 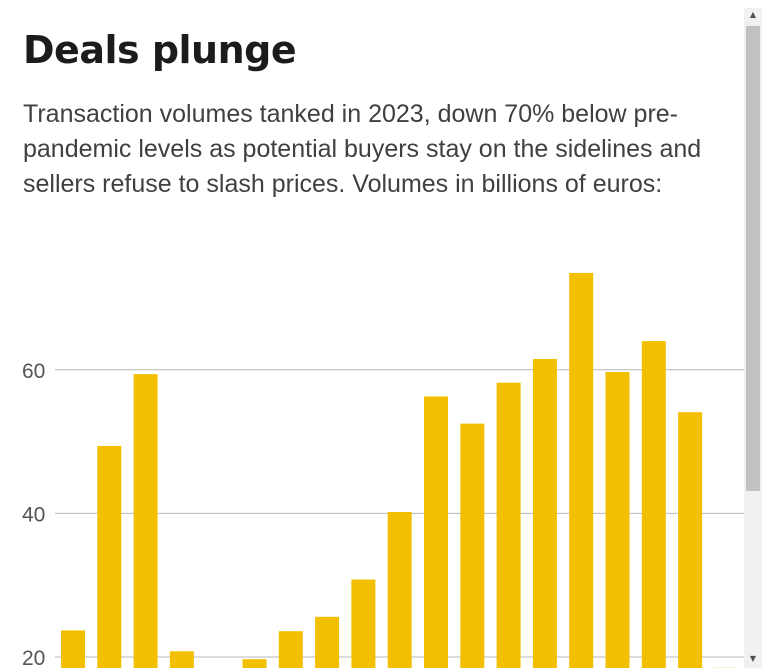 What do you see at coordinates (753, 258) in the screenshot?
I see `scroll-thumb` at bounding box center [753, 258].